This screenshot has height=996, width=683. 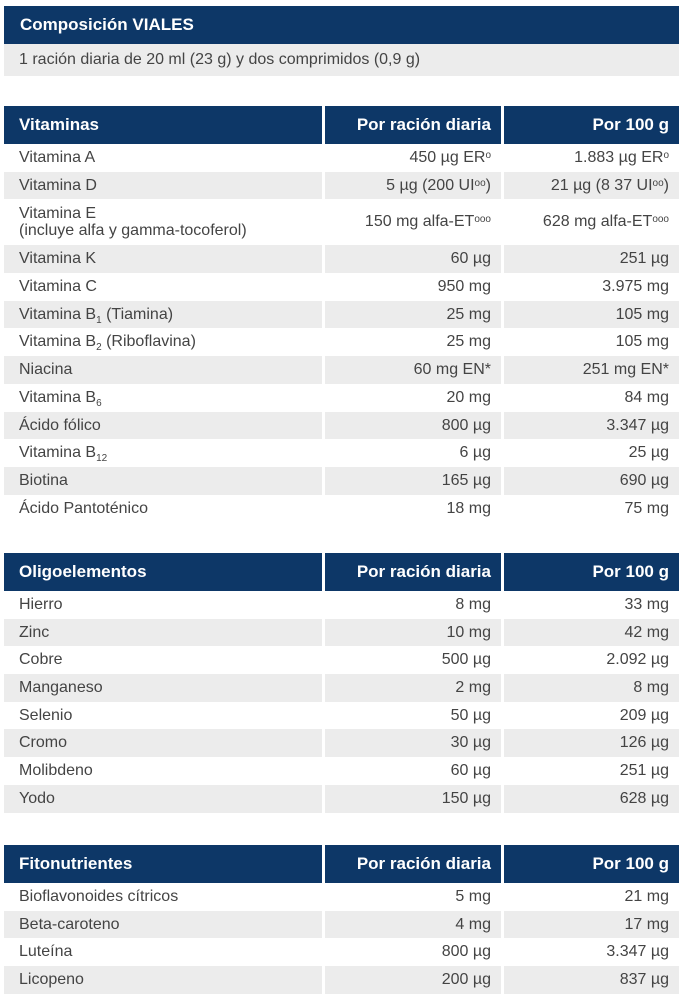 What do you see at coordinates (466, 980) in the screenshot?
I see `per-serving-text: 200 µg` at bounding box center [466, 980].